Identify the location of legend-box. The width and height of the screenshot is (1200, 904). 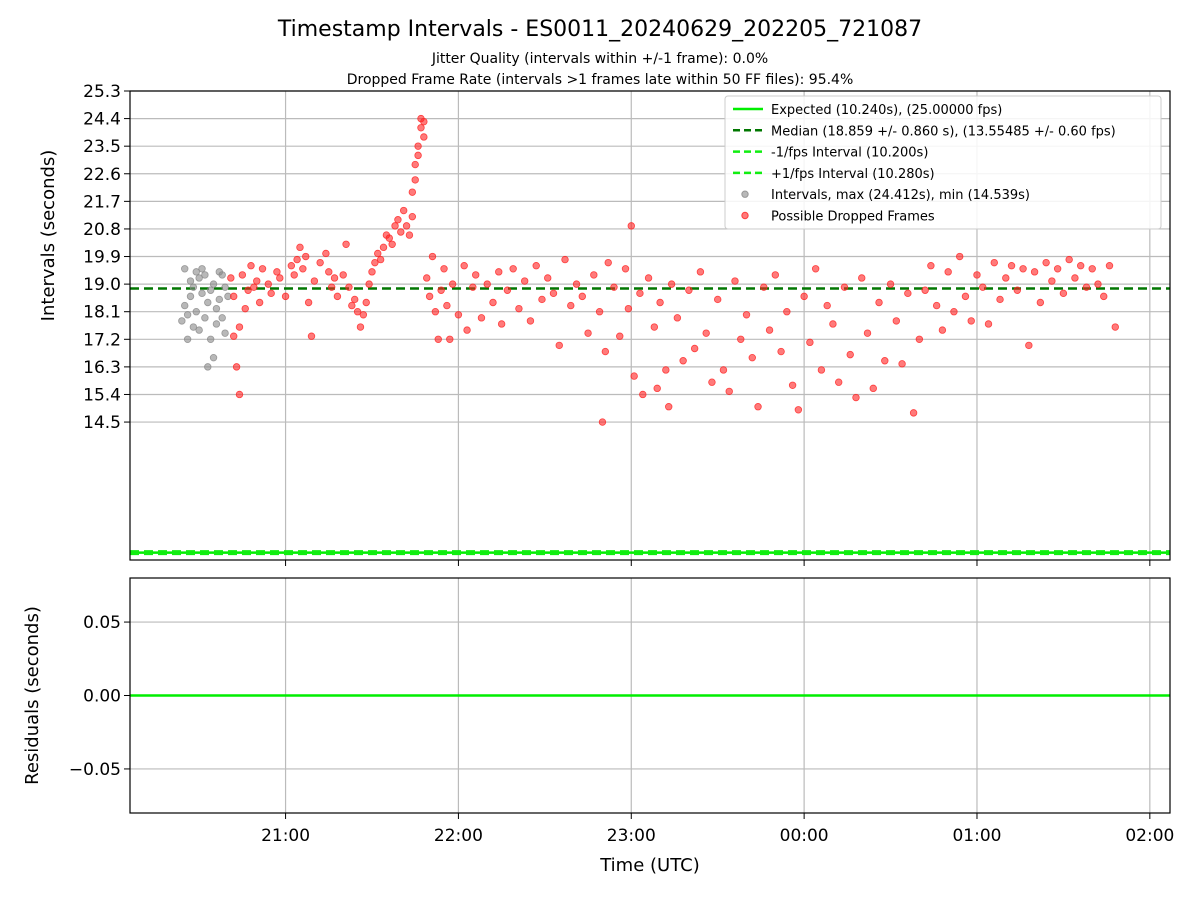
(943, 162).